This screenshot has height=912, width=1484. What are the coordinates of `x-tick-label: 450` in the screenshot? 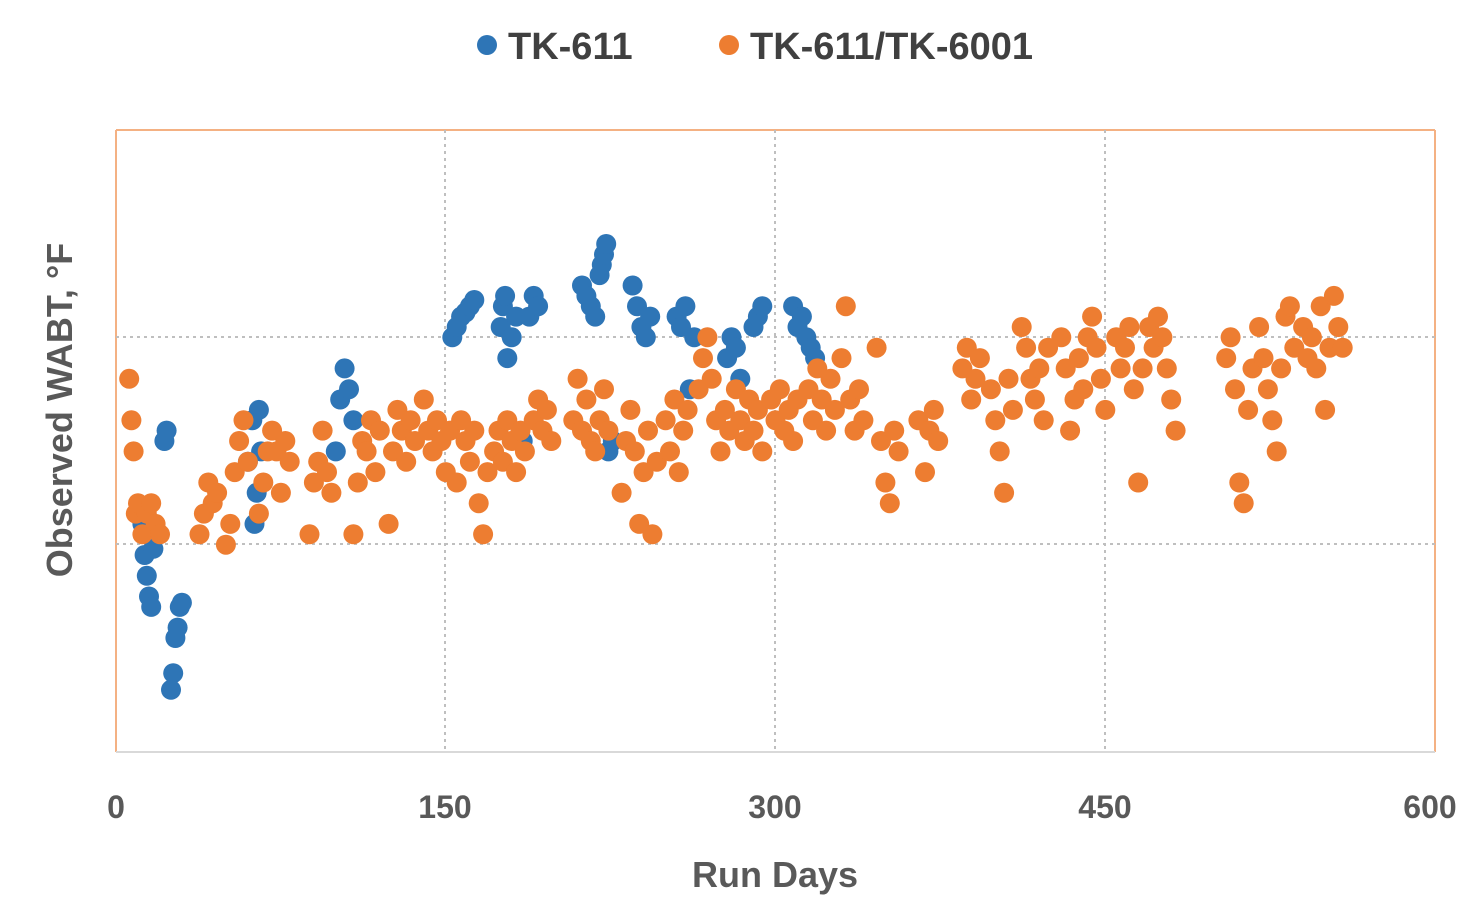 It's located at (1104, 807).